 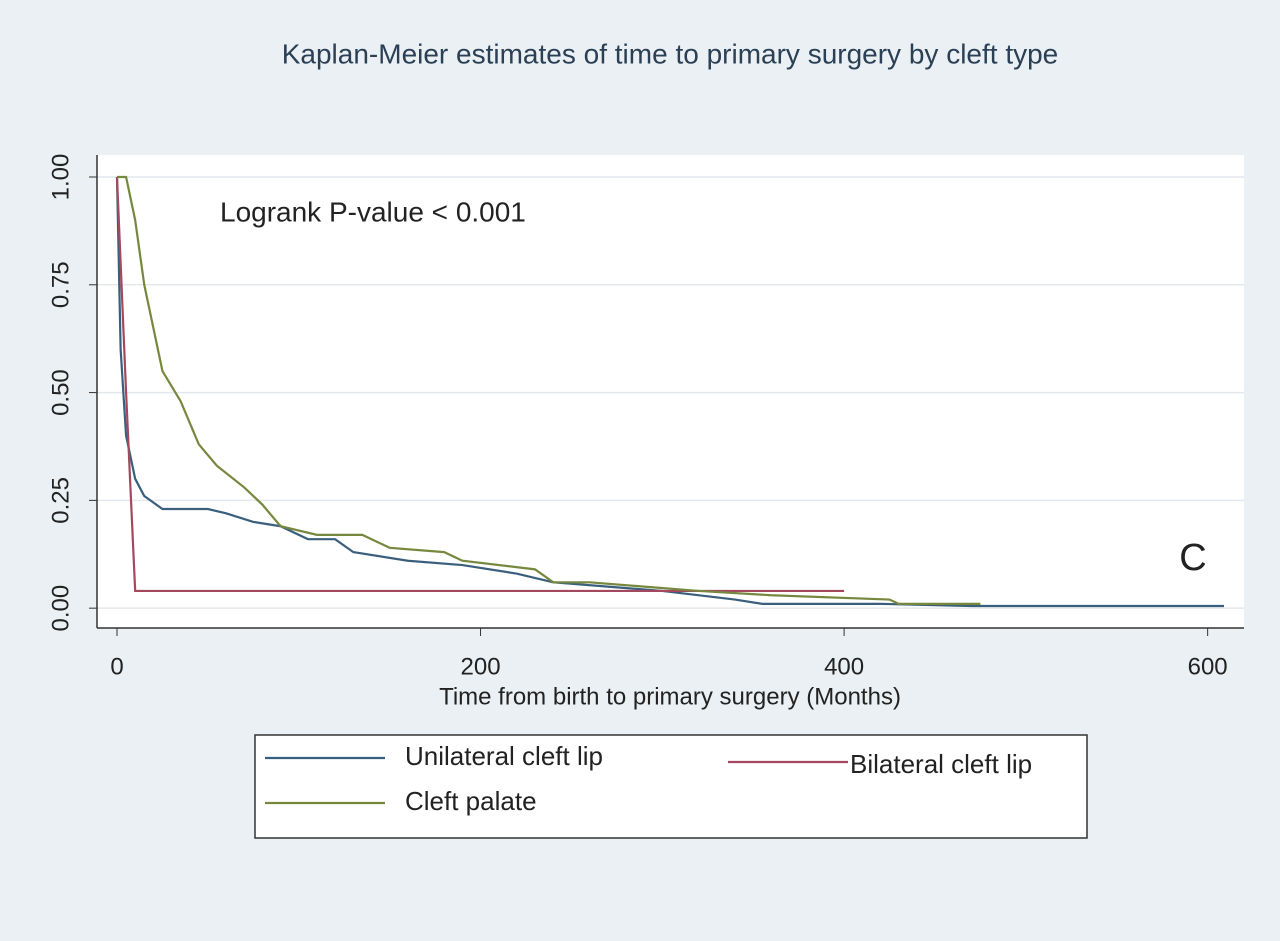 I want to click on y-tick-label: 0.75, so click(x=60, y=284).